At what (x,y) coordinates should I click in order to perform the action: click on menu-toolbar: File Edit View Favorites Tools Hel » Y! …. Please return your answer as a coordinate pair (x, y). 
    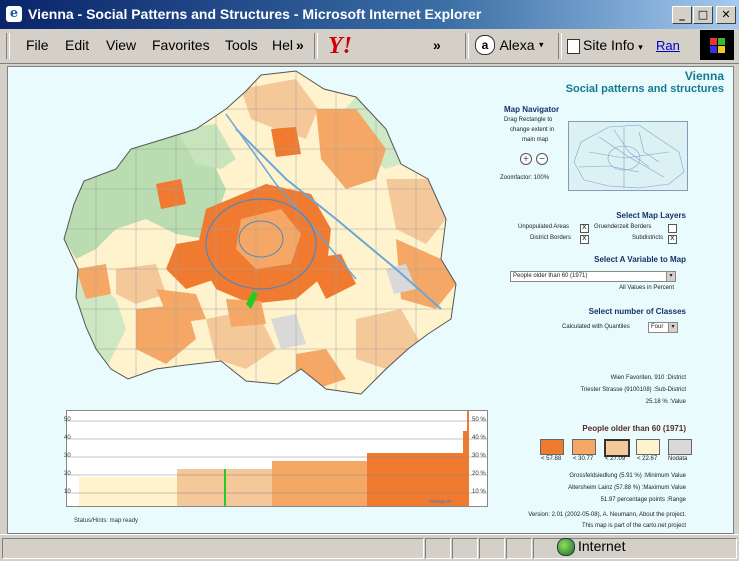
    Looking at the image, I should click on (369, 46).